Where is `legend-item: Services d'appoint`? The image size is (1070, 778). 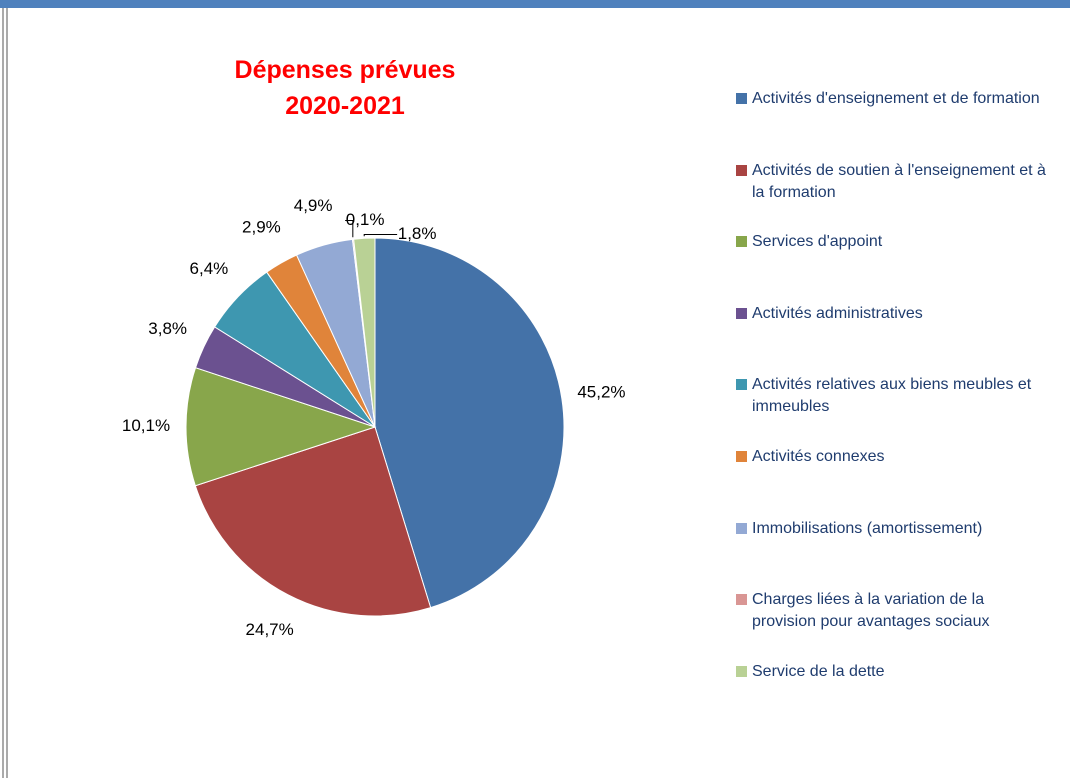
legend-item: Services d'appoint is located at coordinates (891, 242).